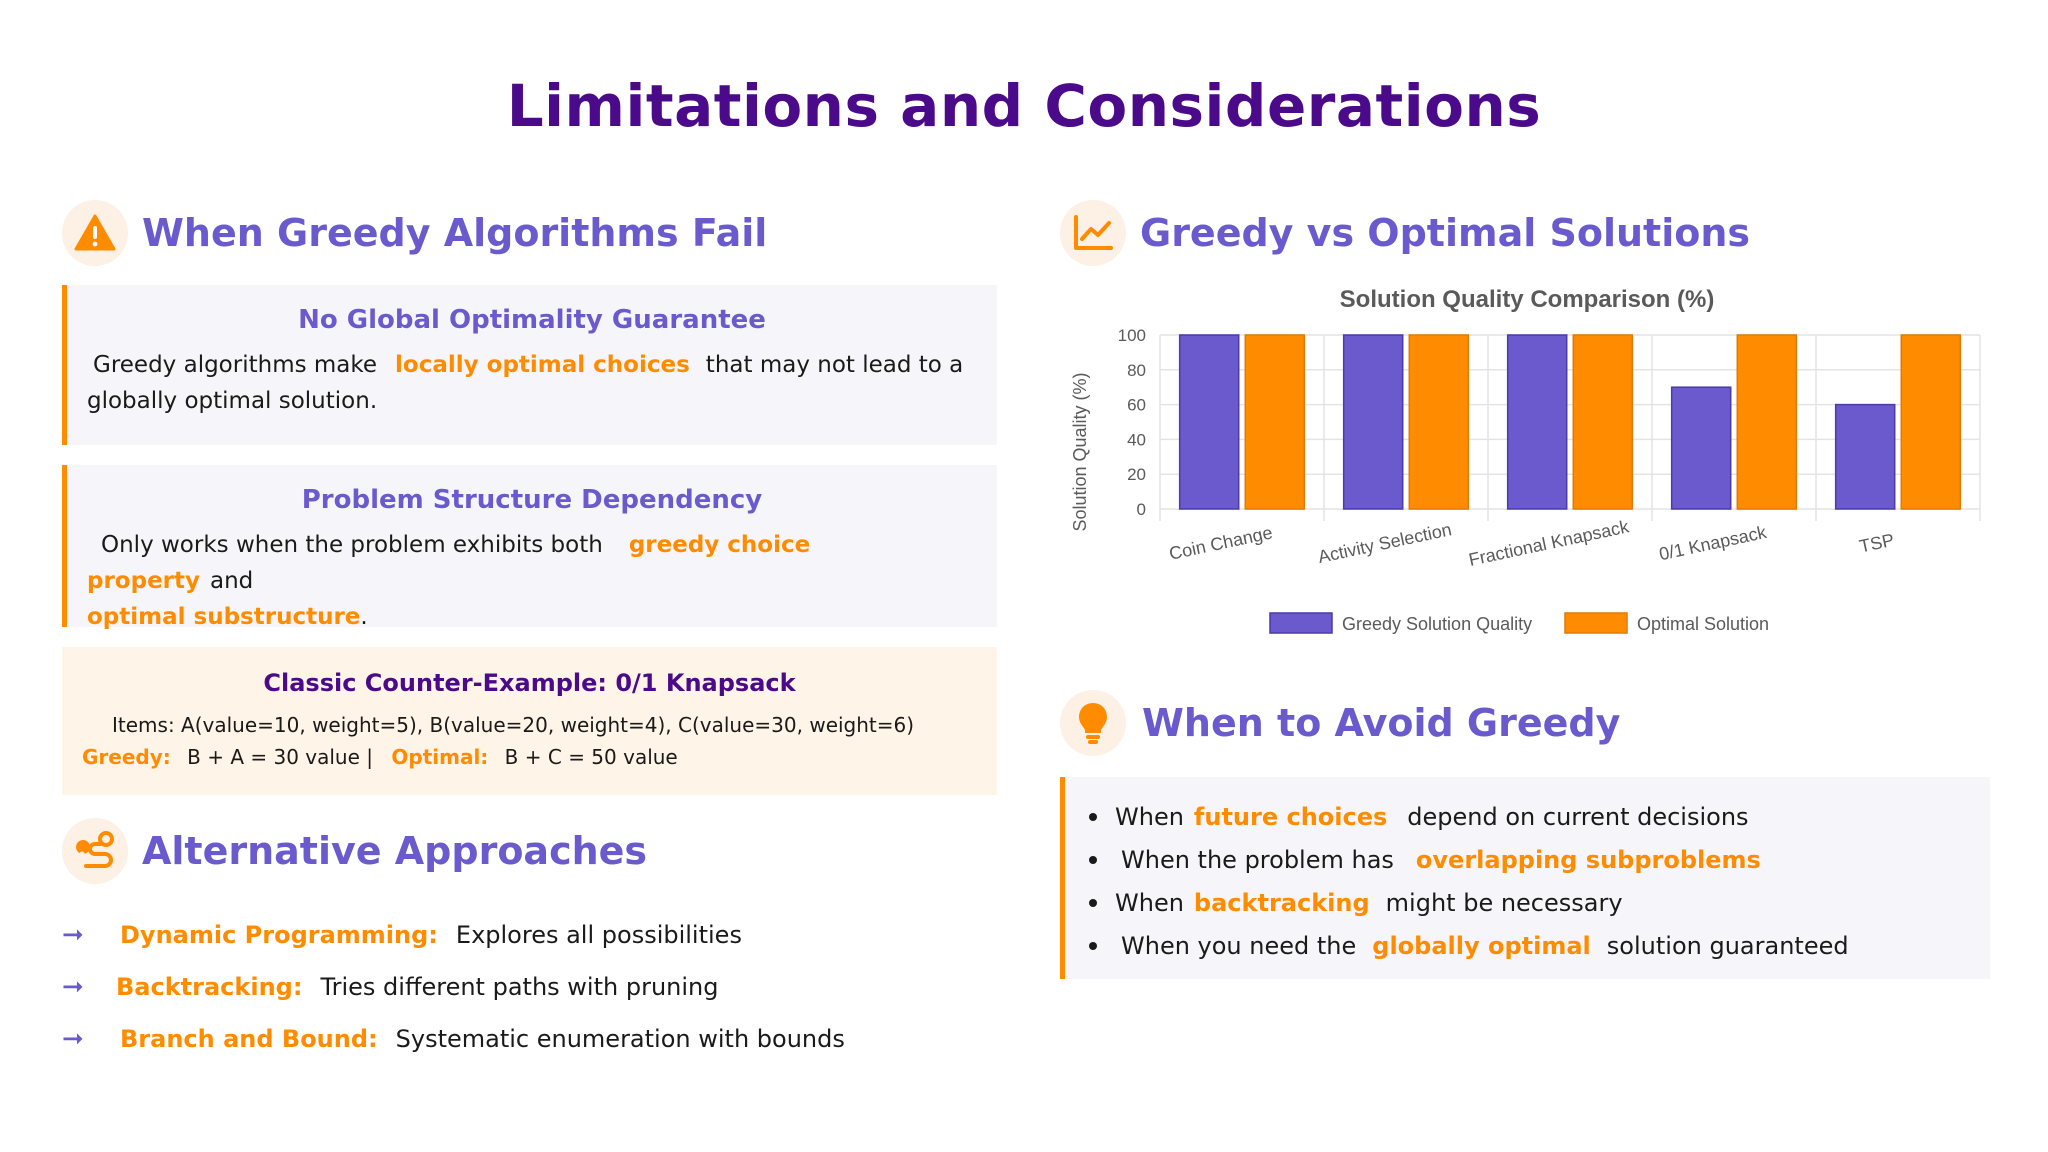  What do you see at coordinates (1877, 543) in the screenshot?
I see `x-tick-label: TSP` at bounding box center [1877, 543].